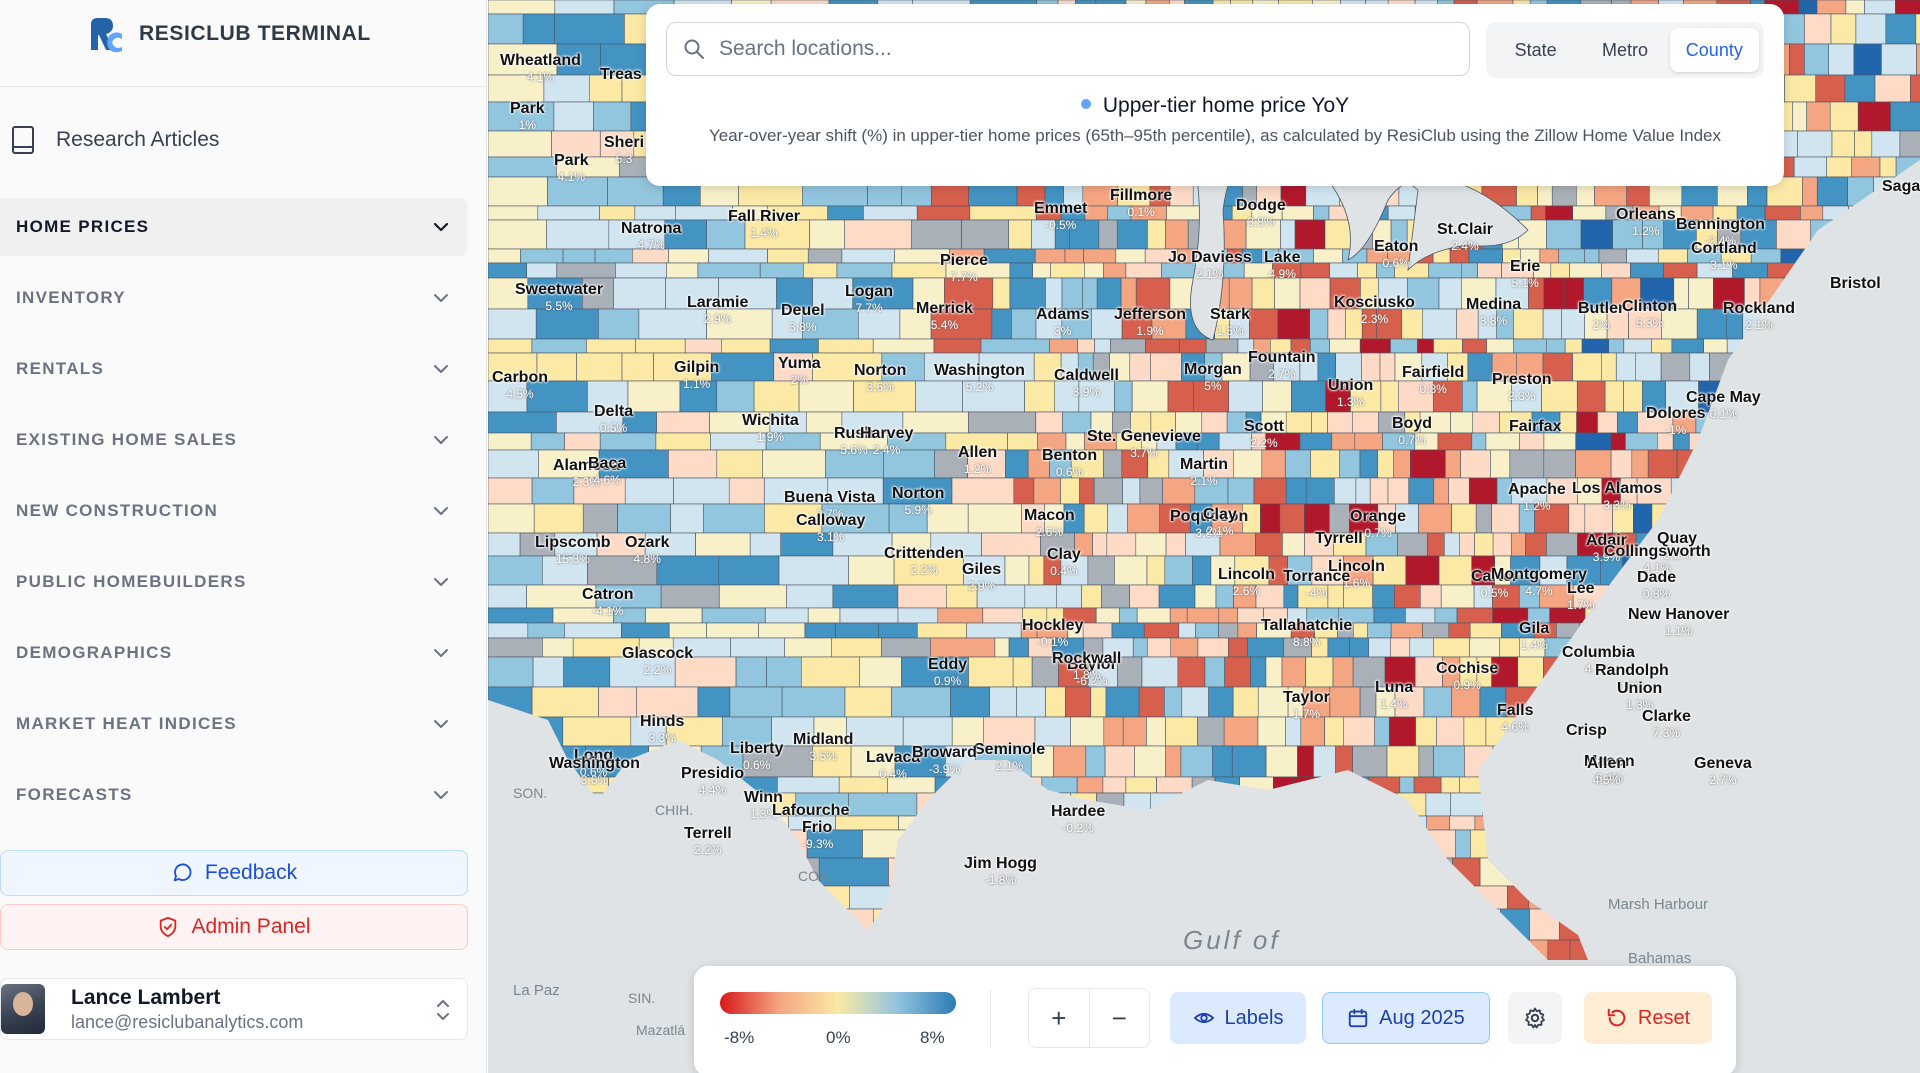 This screenshot has width=1920, height=1073. I want to click on county-label: Clay 0.4%, so click(1064, 562).